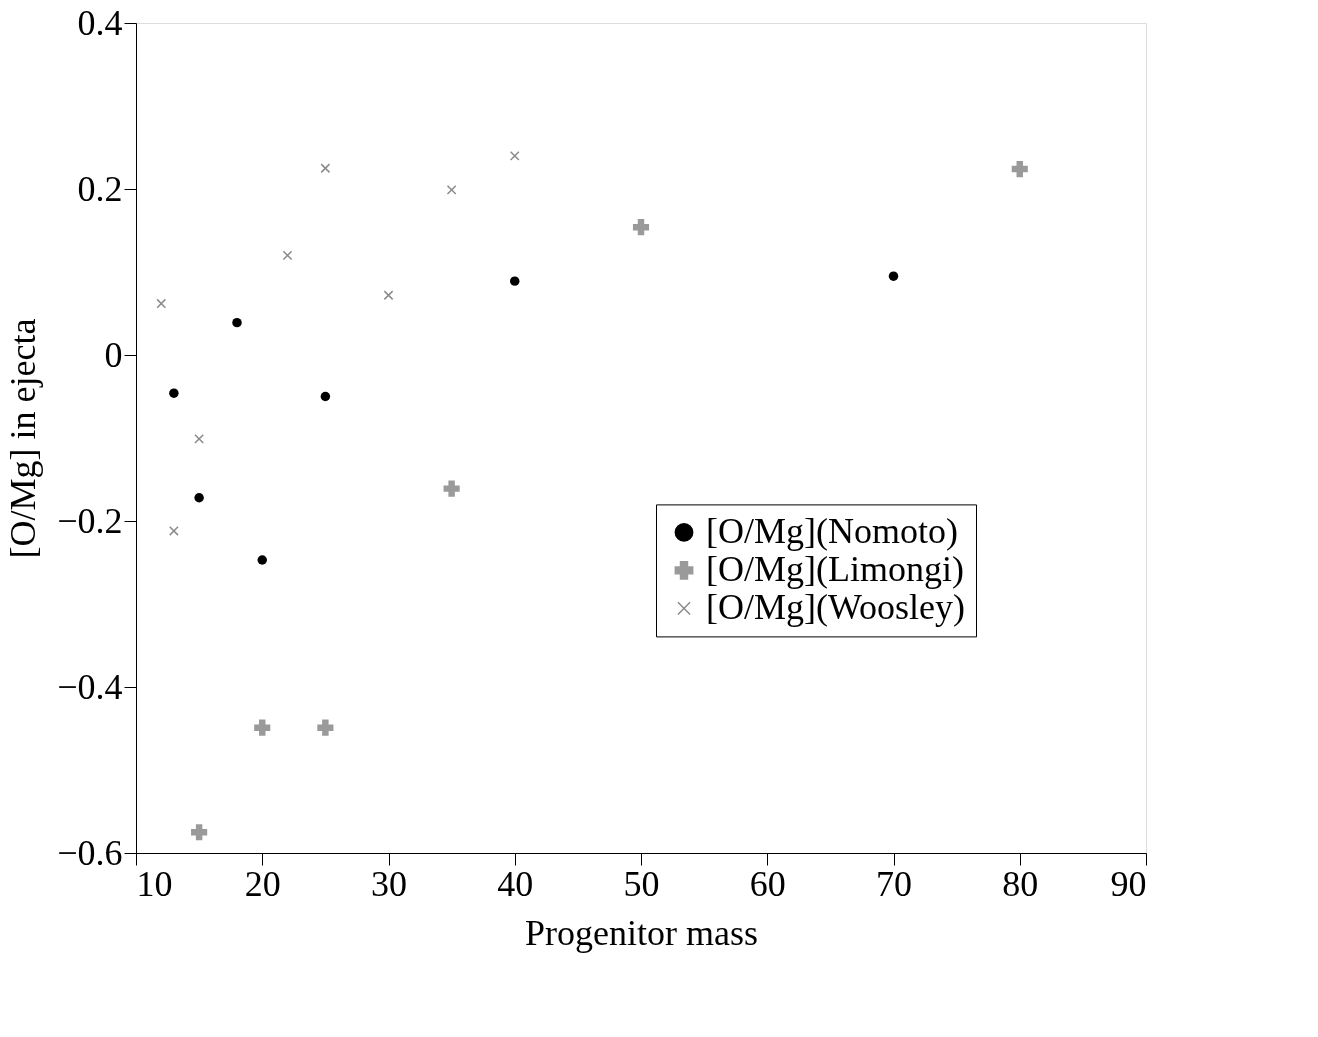 The height and width of the screenshot is (1037, 1318). Describe the element at coordinates (894, 883) in the screenshot. I see `x-tick-label: 70` at that location.